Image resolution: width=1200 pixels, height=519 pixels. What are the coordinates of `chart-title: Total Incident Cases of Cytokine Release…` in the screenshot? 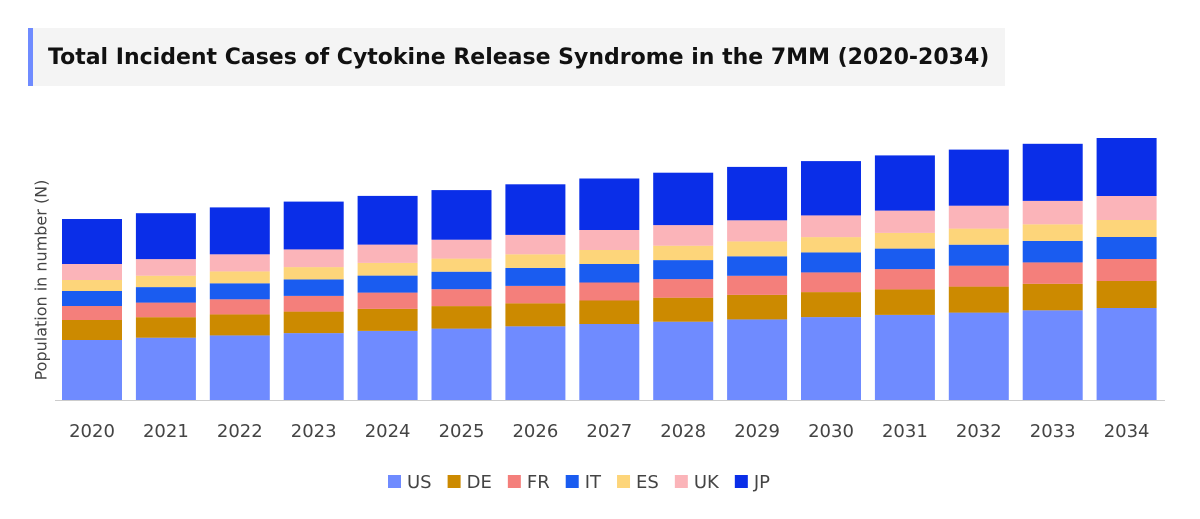 It's located at (518, 57).